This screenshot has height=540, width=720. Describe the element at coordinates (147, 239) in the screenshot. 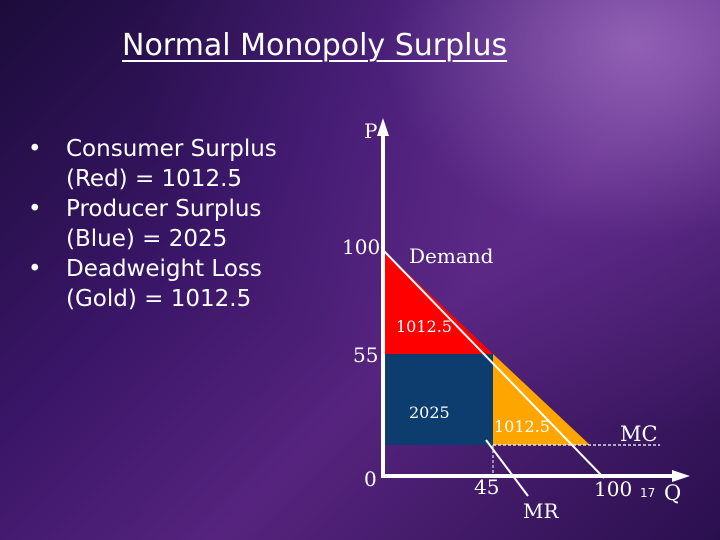

I see `bullet-line: (Blue) = 2025` at that location.